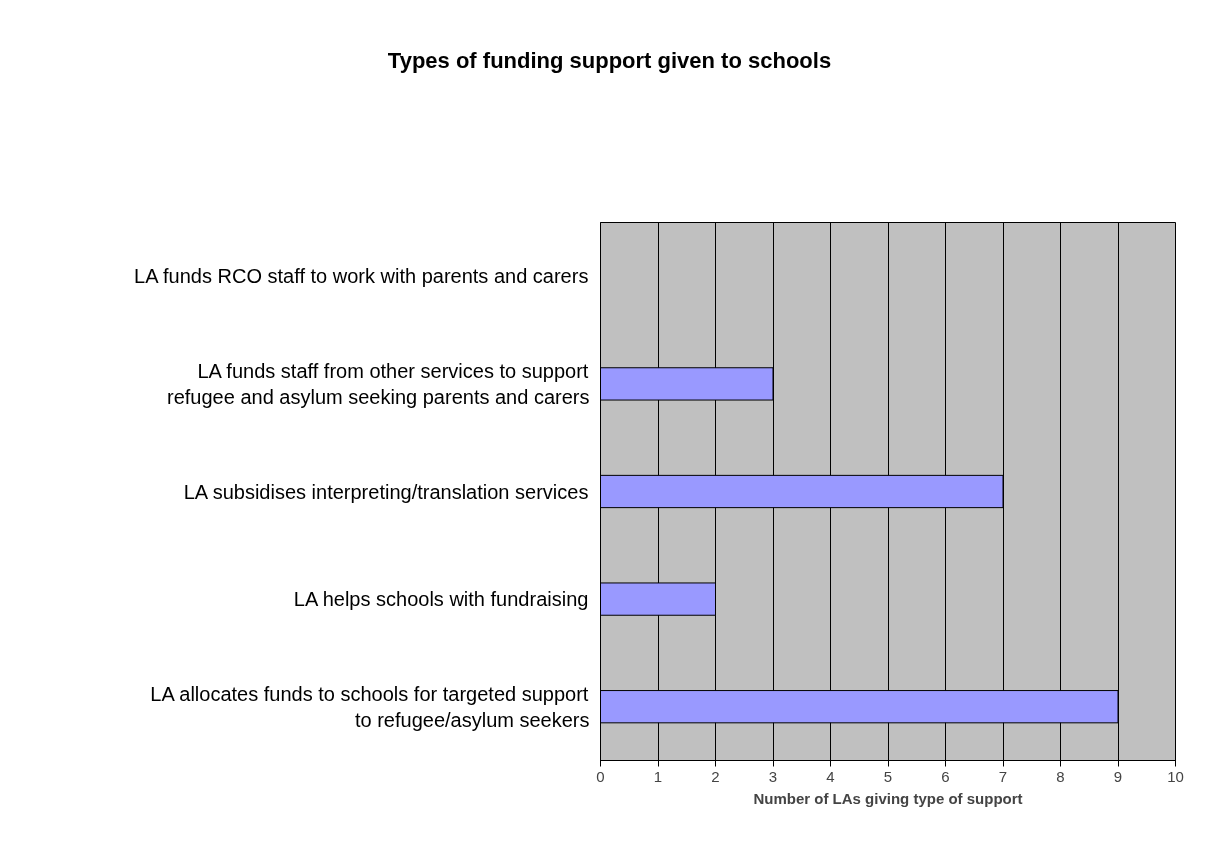 Image resolution: width=1209 pixels, height=858 pixels. Describe the element at coordinates (609, 61) in the screenshot. I see `chart-title: Types of funding support given to schools` at that location.